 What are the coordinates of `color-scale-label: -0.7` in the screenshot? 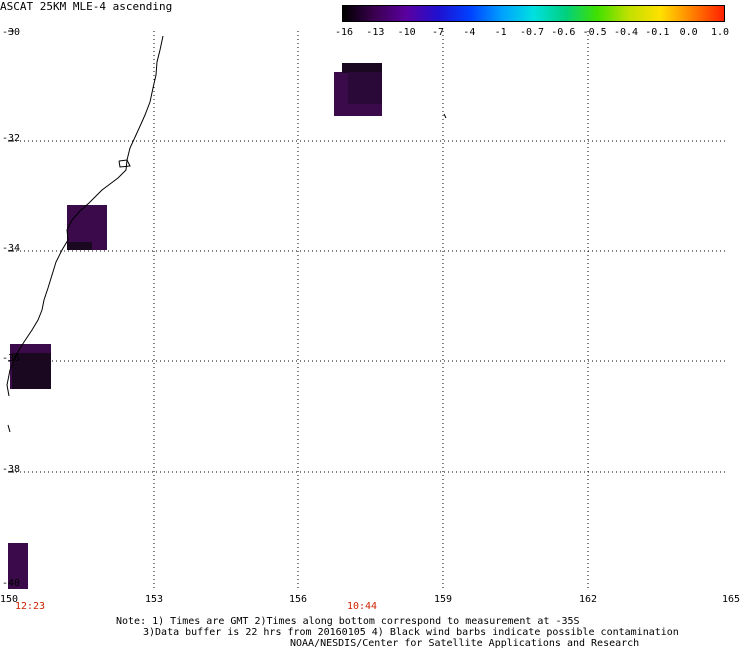 It's located at (532, 32).